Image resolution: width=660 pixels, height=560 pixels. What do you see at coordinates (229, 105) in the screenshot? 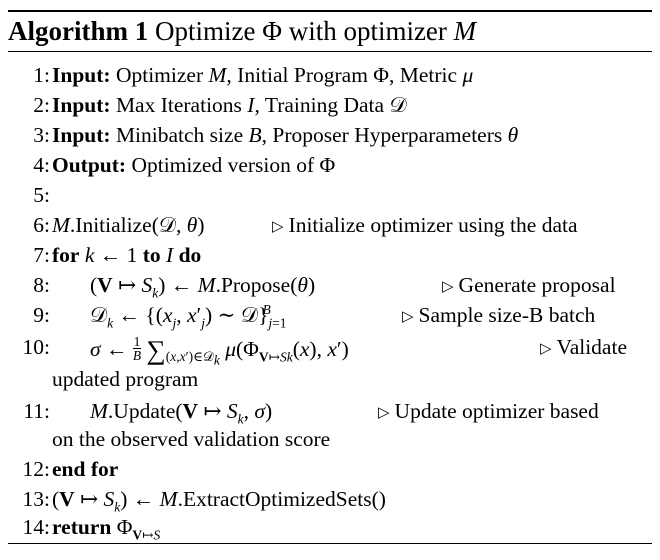
I see `line-body: Input: Max Iterations I, Training Data 𝒟` at bounding box center [229, 105].